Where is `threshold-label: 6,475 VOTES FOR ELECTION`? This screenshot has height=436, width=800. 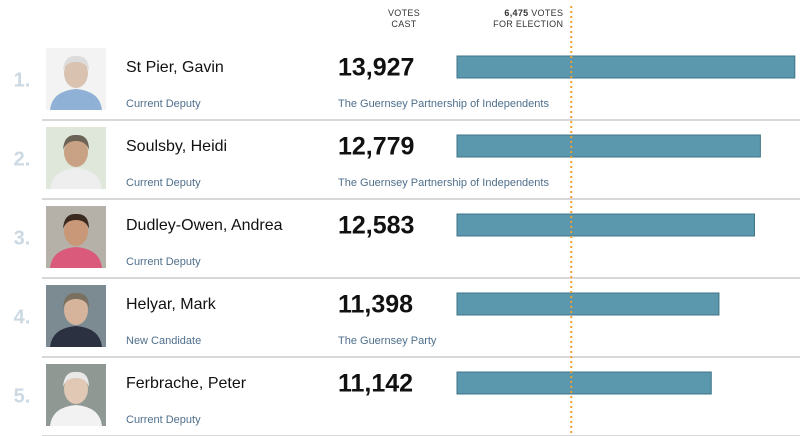 threshold-label: 6,475 VOTES FOR ELECTION is located at coordinates (528, 18).